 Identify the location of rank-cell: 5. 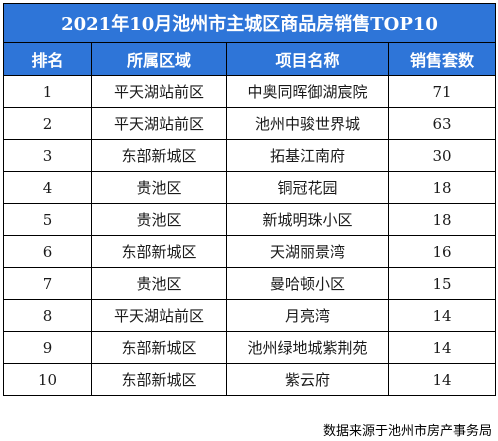
(47, 219).